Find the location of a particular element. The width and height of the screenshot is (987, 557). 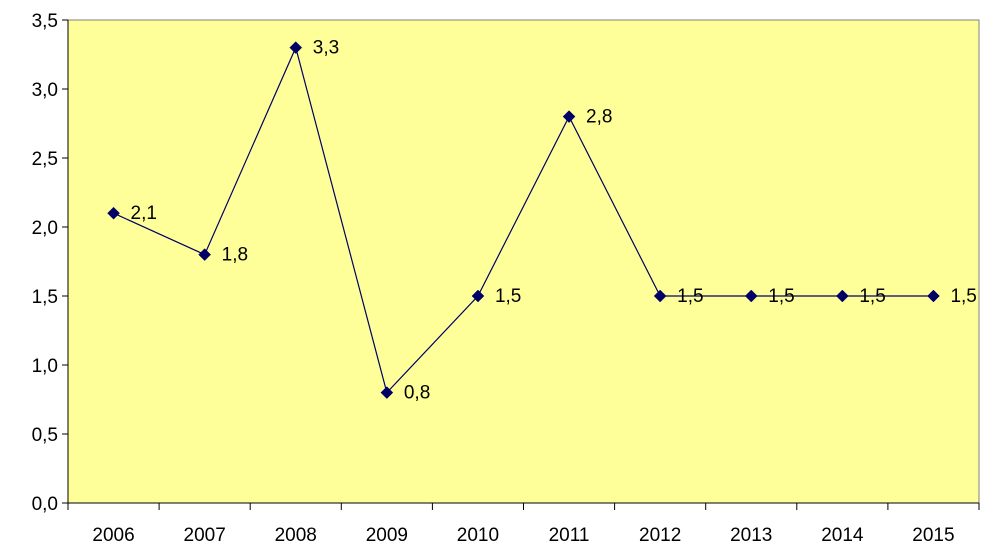

data-label: 2,1 is located at coordinates (144, 213).